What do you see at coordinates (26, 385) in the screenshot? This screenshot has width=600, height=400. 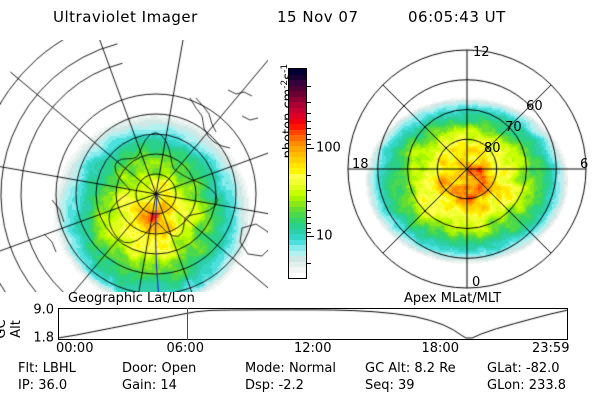 I see `status-field-label: IP:` at bounding box center [26, 385].